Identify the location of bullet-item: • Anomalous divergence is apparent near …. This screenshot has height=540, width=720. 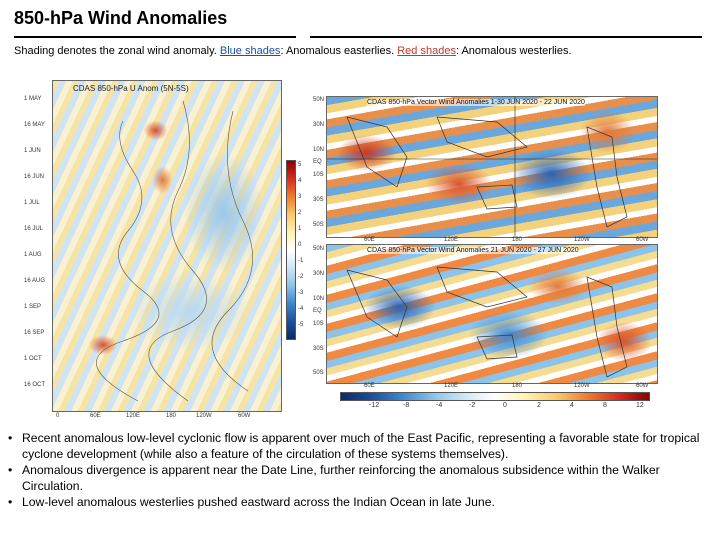
(360, 478).